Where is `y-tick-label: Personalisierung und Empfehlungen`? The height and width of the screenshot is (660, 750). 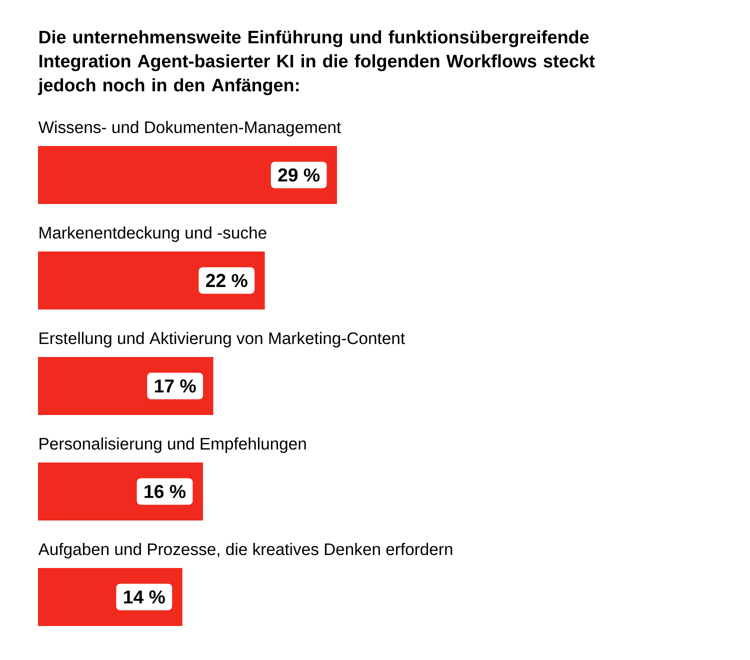
y-tick-label: Personalisierung und Empfehlungen is located at coordinates (173, 445).